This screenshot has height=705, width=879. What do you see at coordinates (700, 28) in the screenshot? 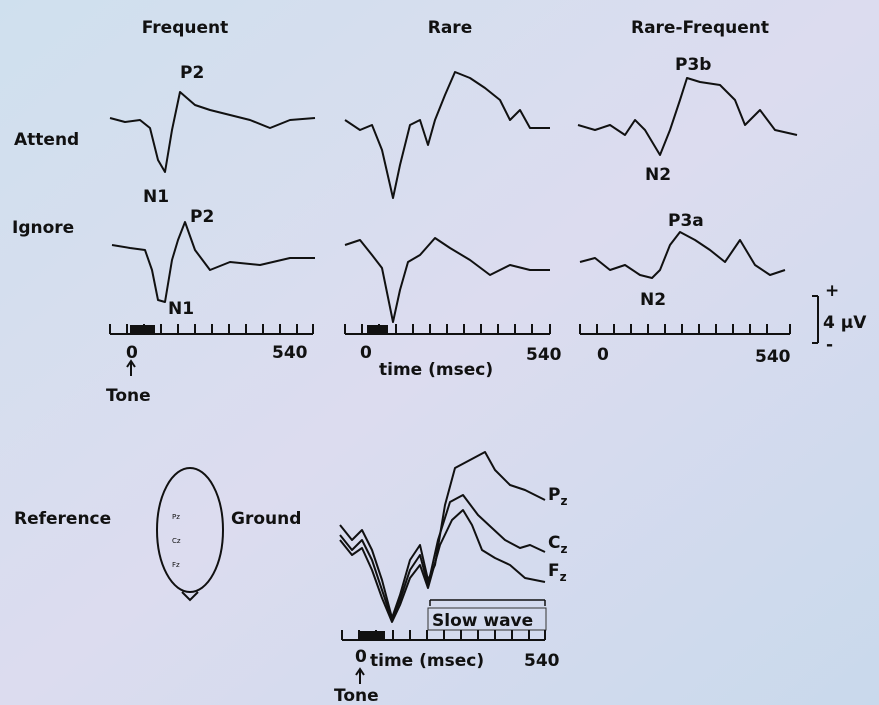
I see `column-title: Rare-Frequent` at bounding box center [700, 28].